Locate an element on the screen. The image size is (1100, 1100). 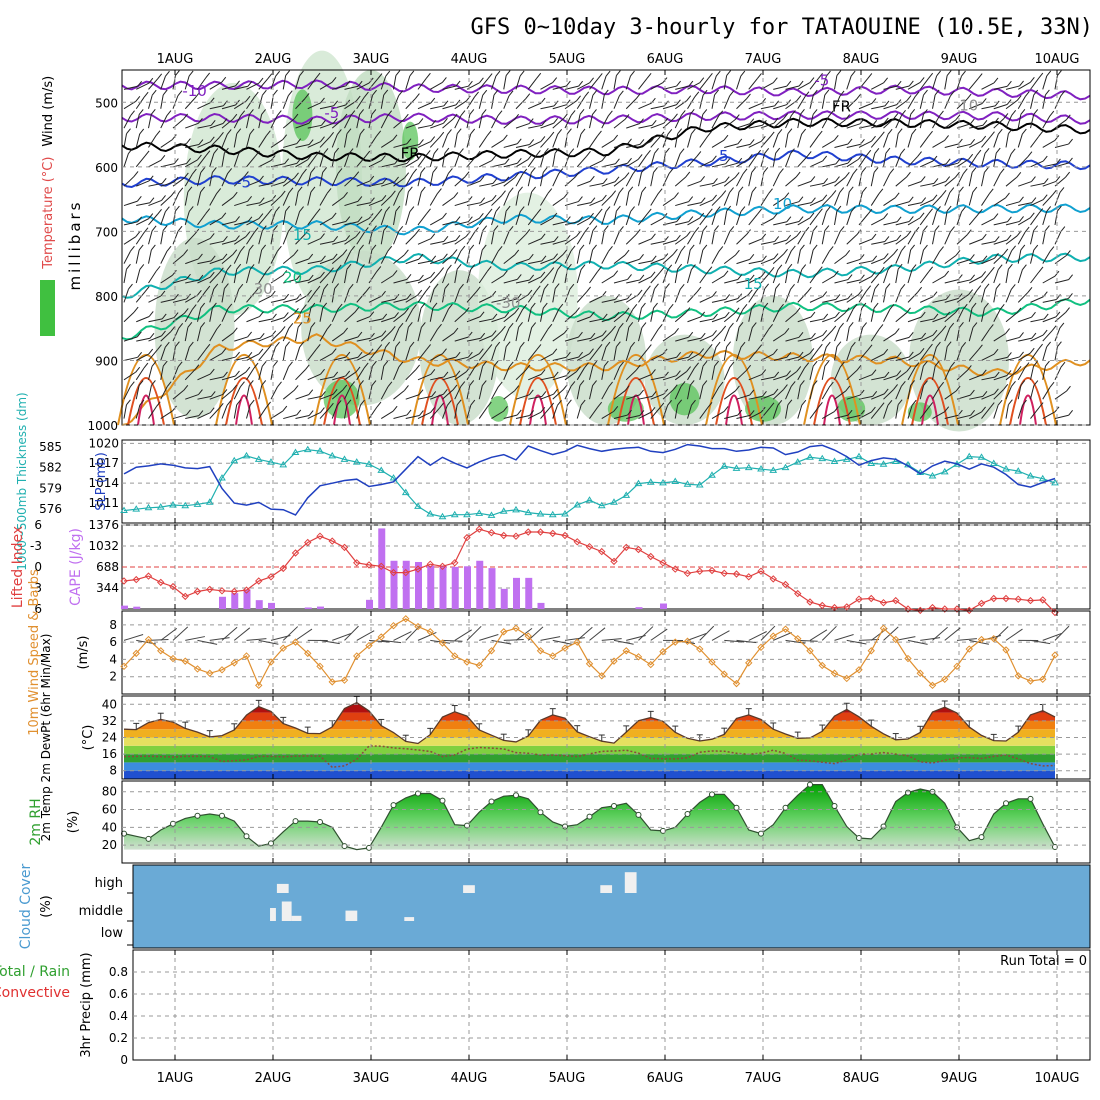
rh-point is located at coordinates (467, 825).